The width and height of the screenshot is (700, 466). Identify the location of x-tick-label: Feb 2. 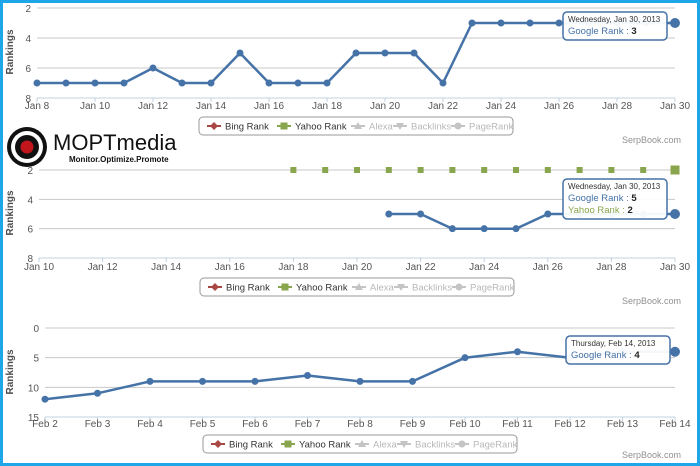
(45, 424).